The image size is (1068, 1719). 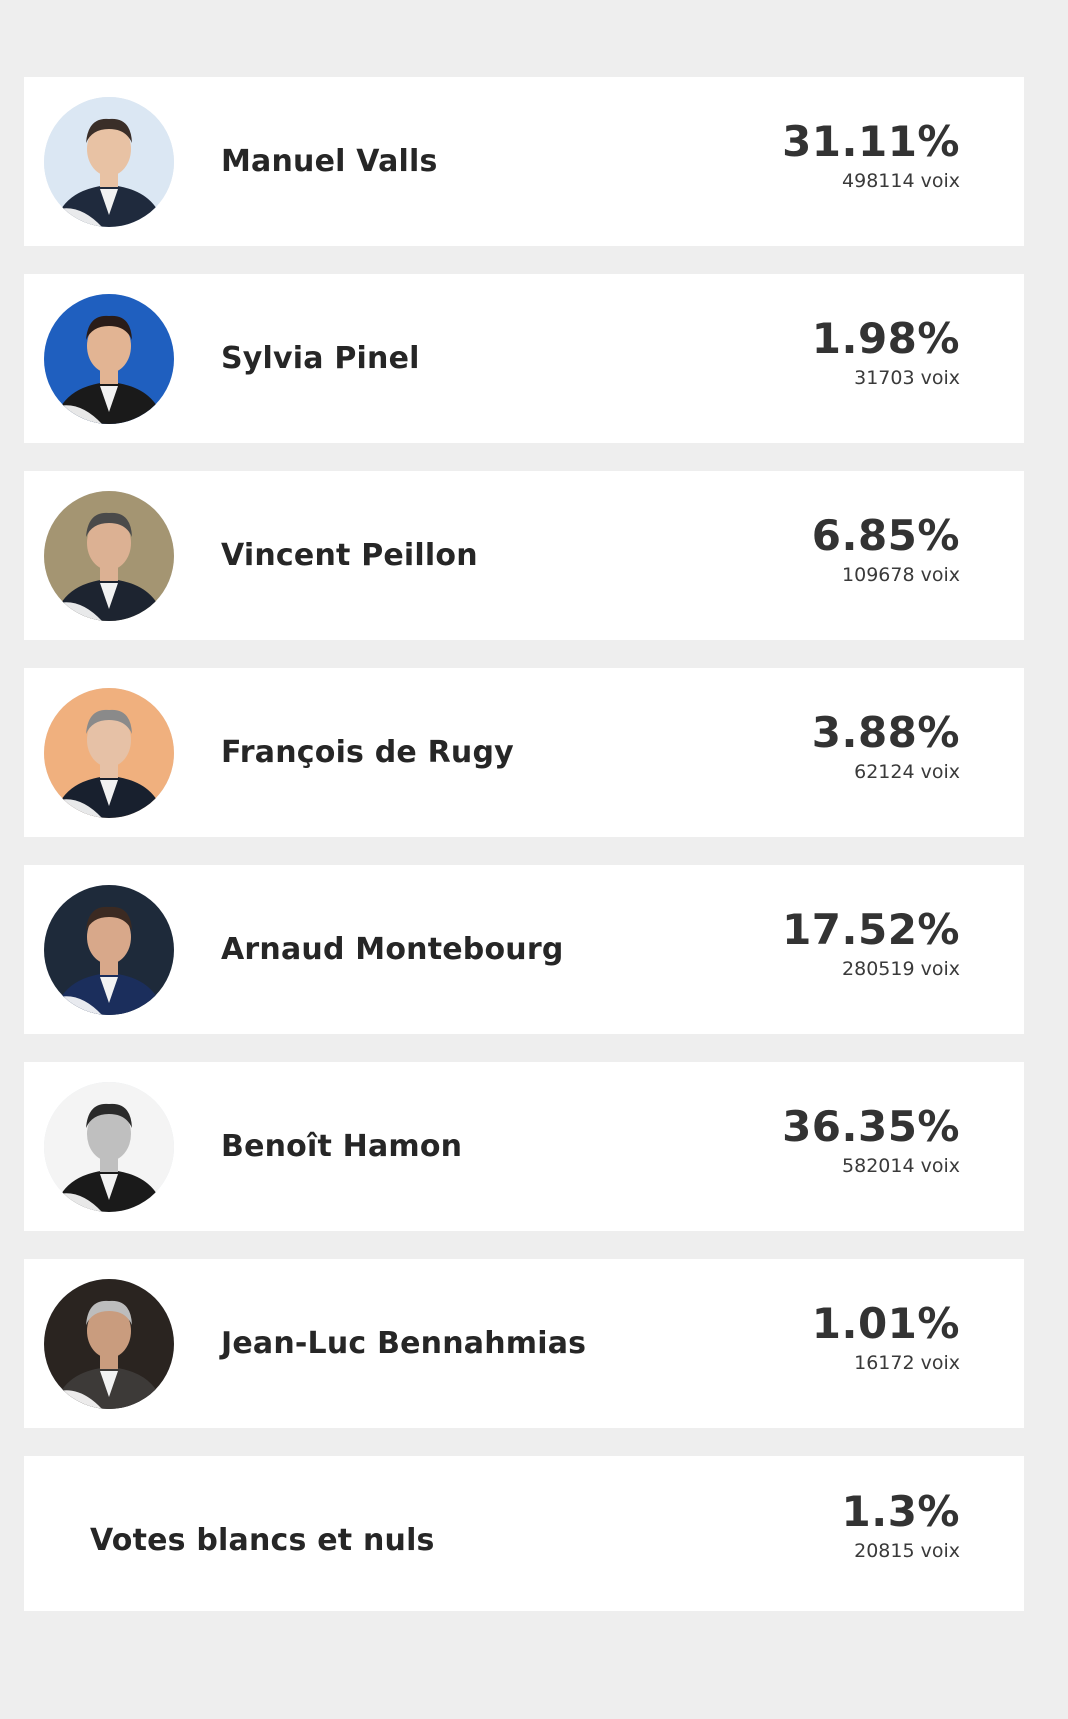 I want to click on candidate-name: Jean-Luc Bennahmias, so click(x=404, y=1343).